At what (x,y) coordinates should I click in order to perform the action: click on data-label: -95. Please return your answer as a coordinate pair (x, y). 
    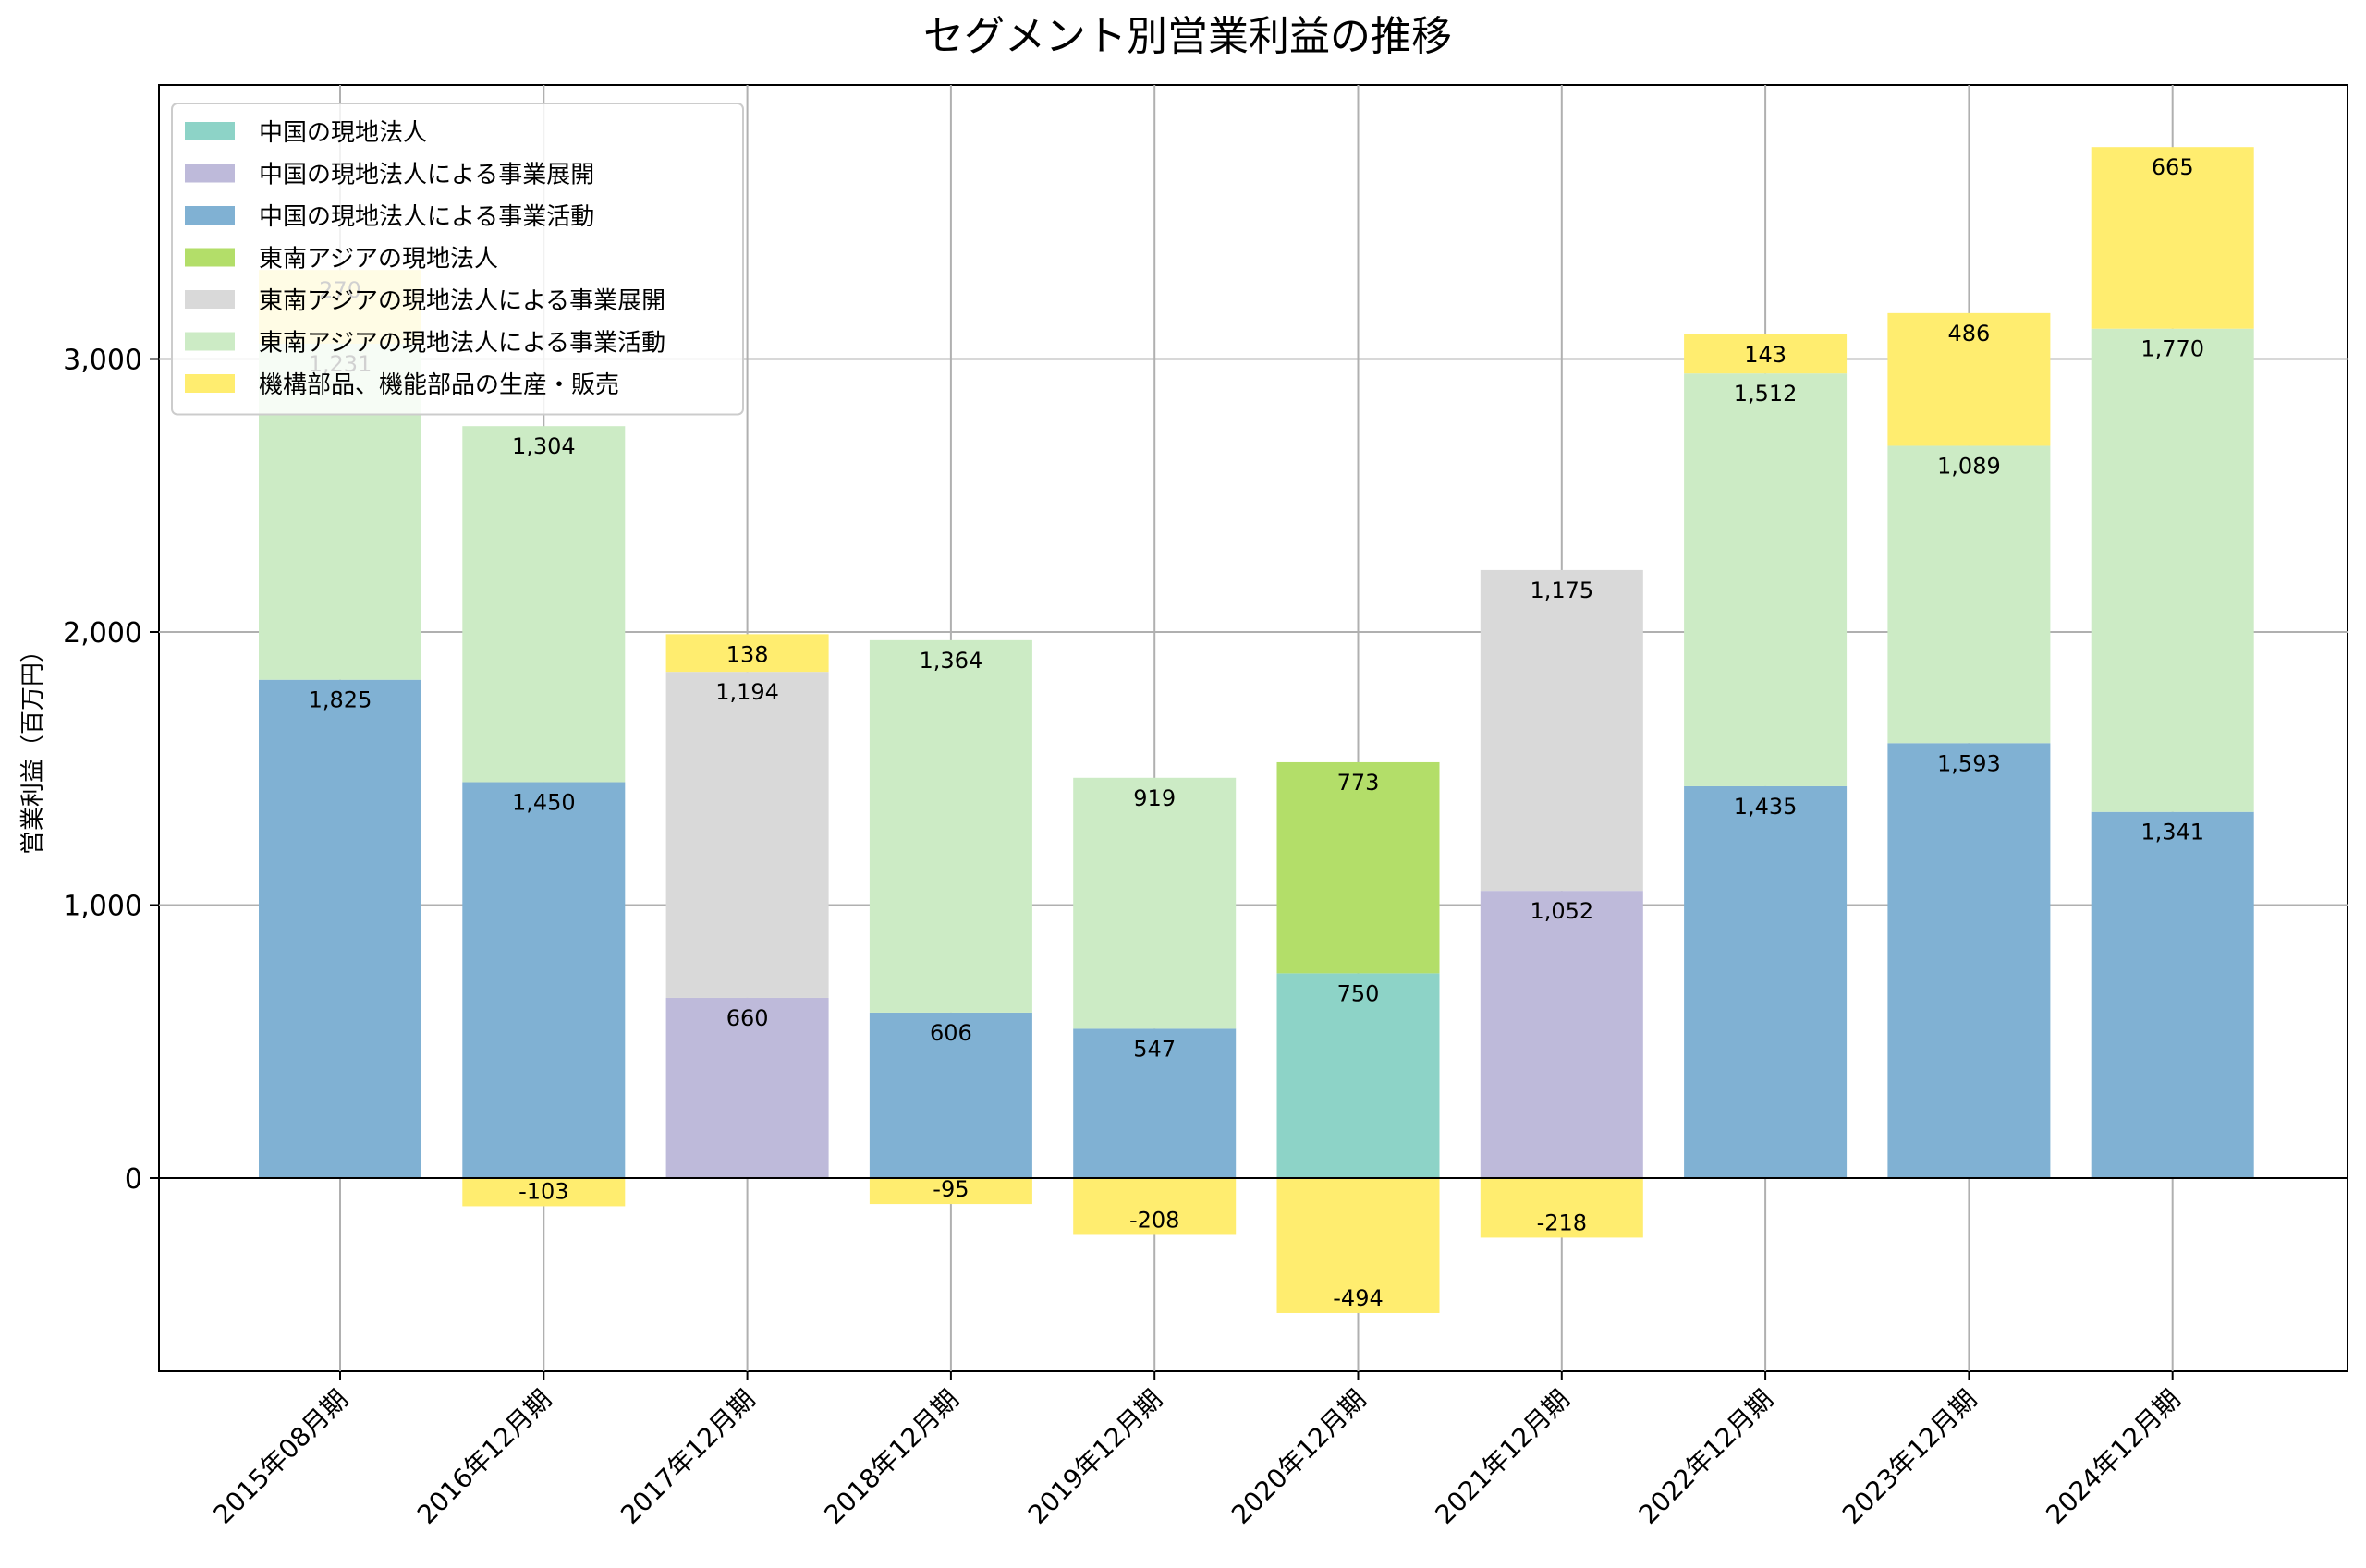
    Looking at the image, I should click on (951, 1189).